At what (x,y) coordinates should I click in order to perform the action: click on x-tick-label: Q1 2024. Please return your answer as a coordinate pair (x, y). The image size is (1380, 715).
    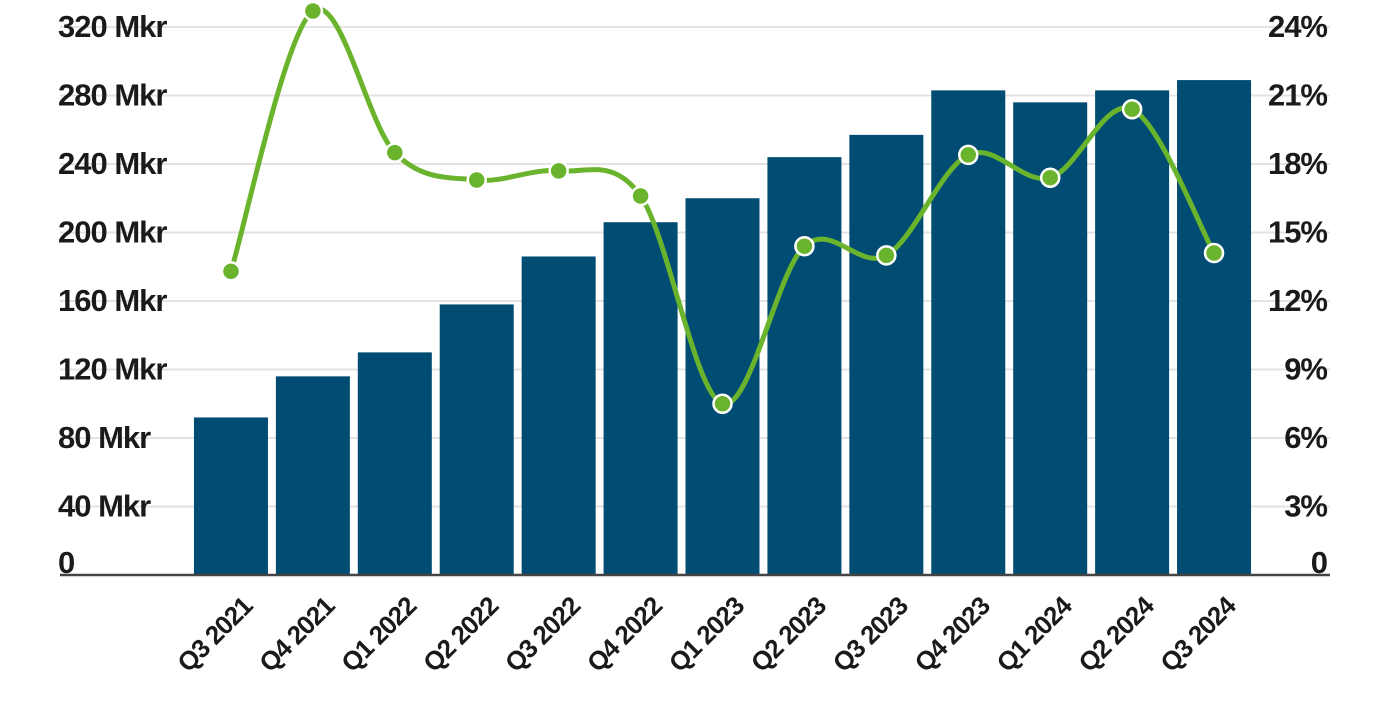
    Looking at the image, I should click on (1034, 634).